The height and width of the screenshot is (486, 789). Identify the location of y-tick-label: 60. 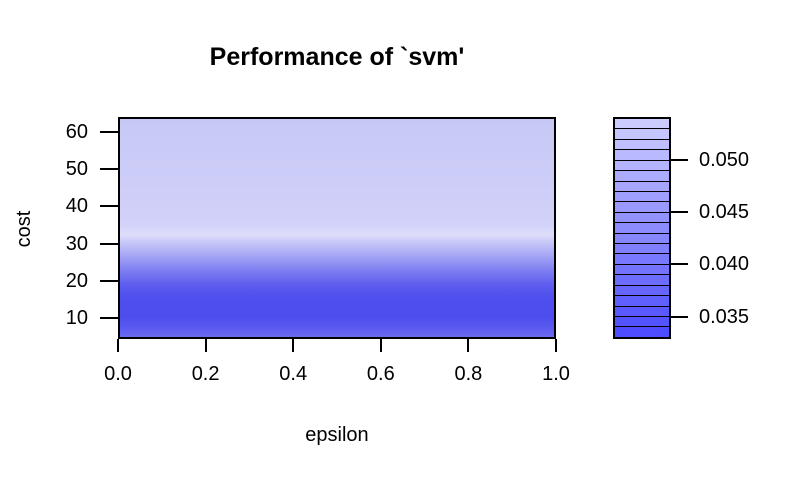
(76, 132).